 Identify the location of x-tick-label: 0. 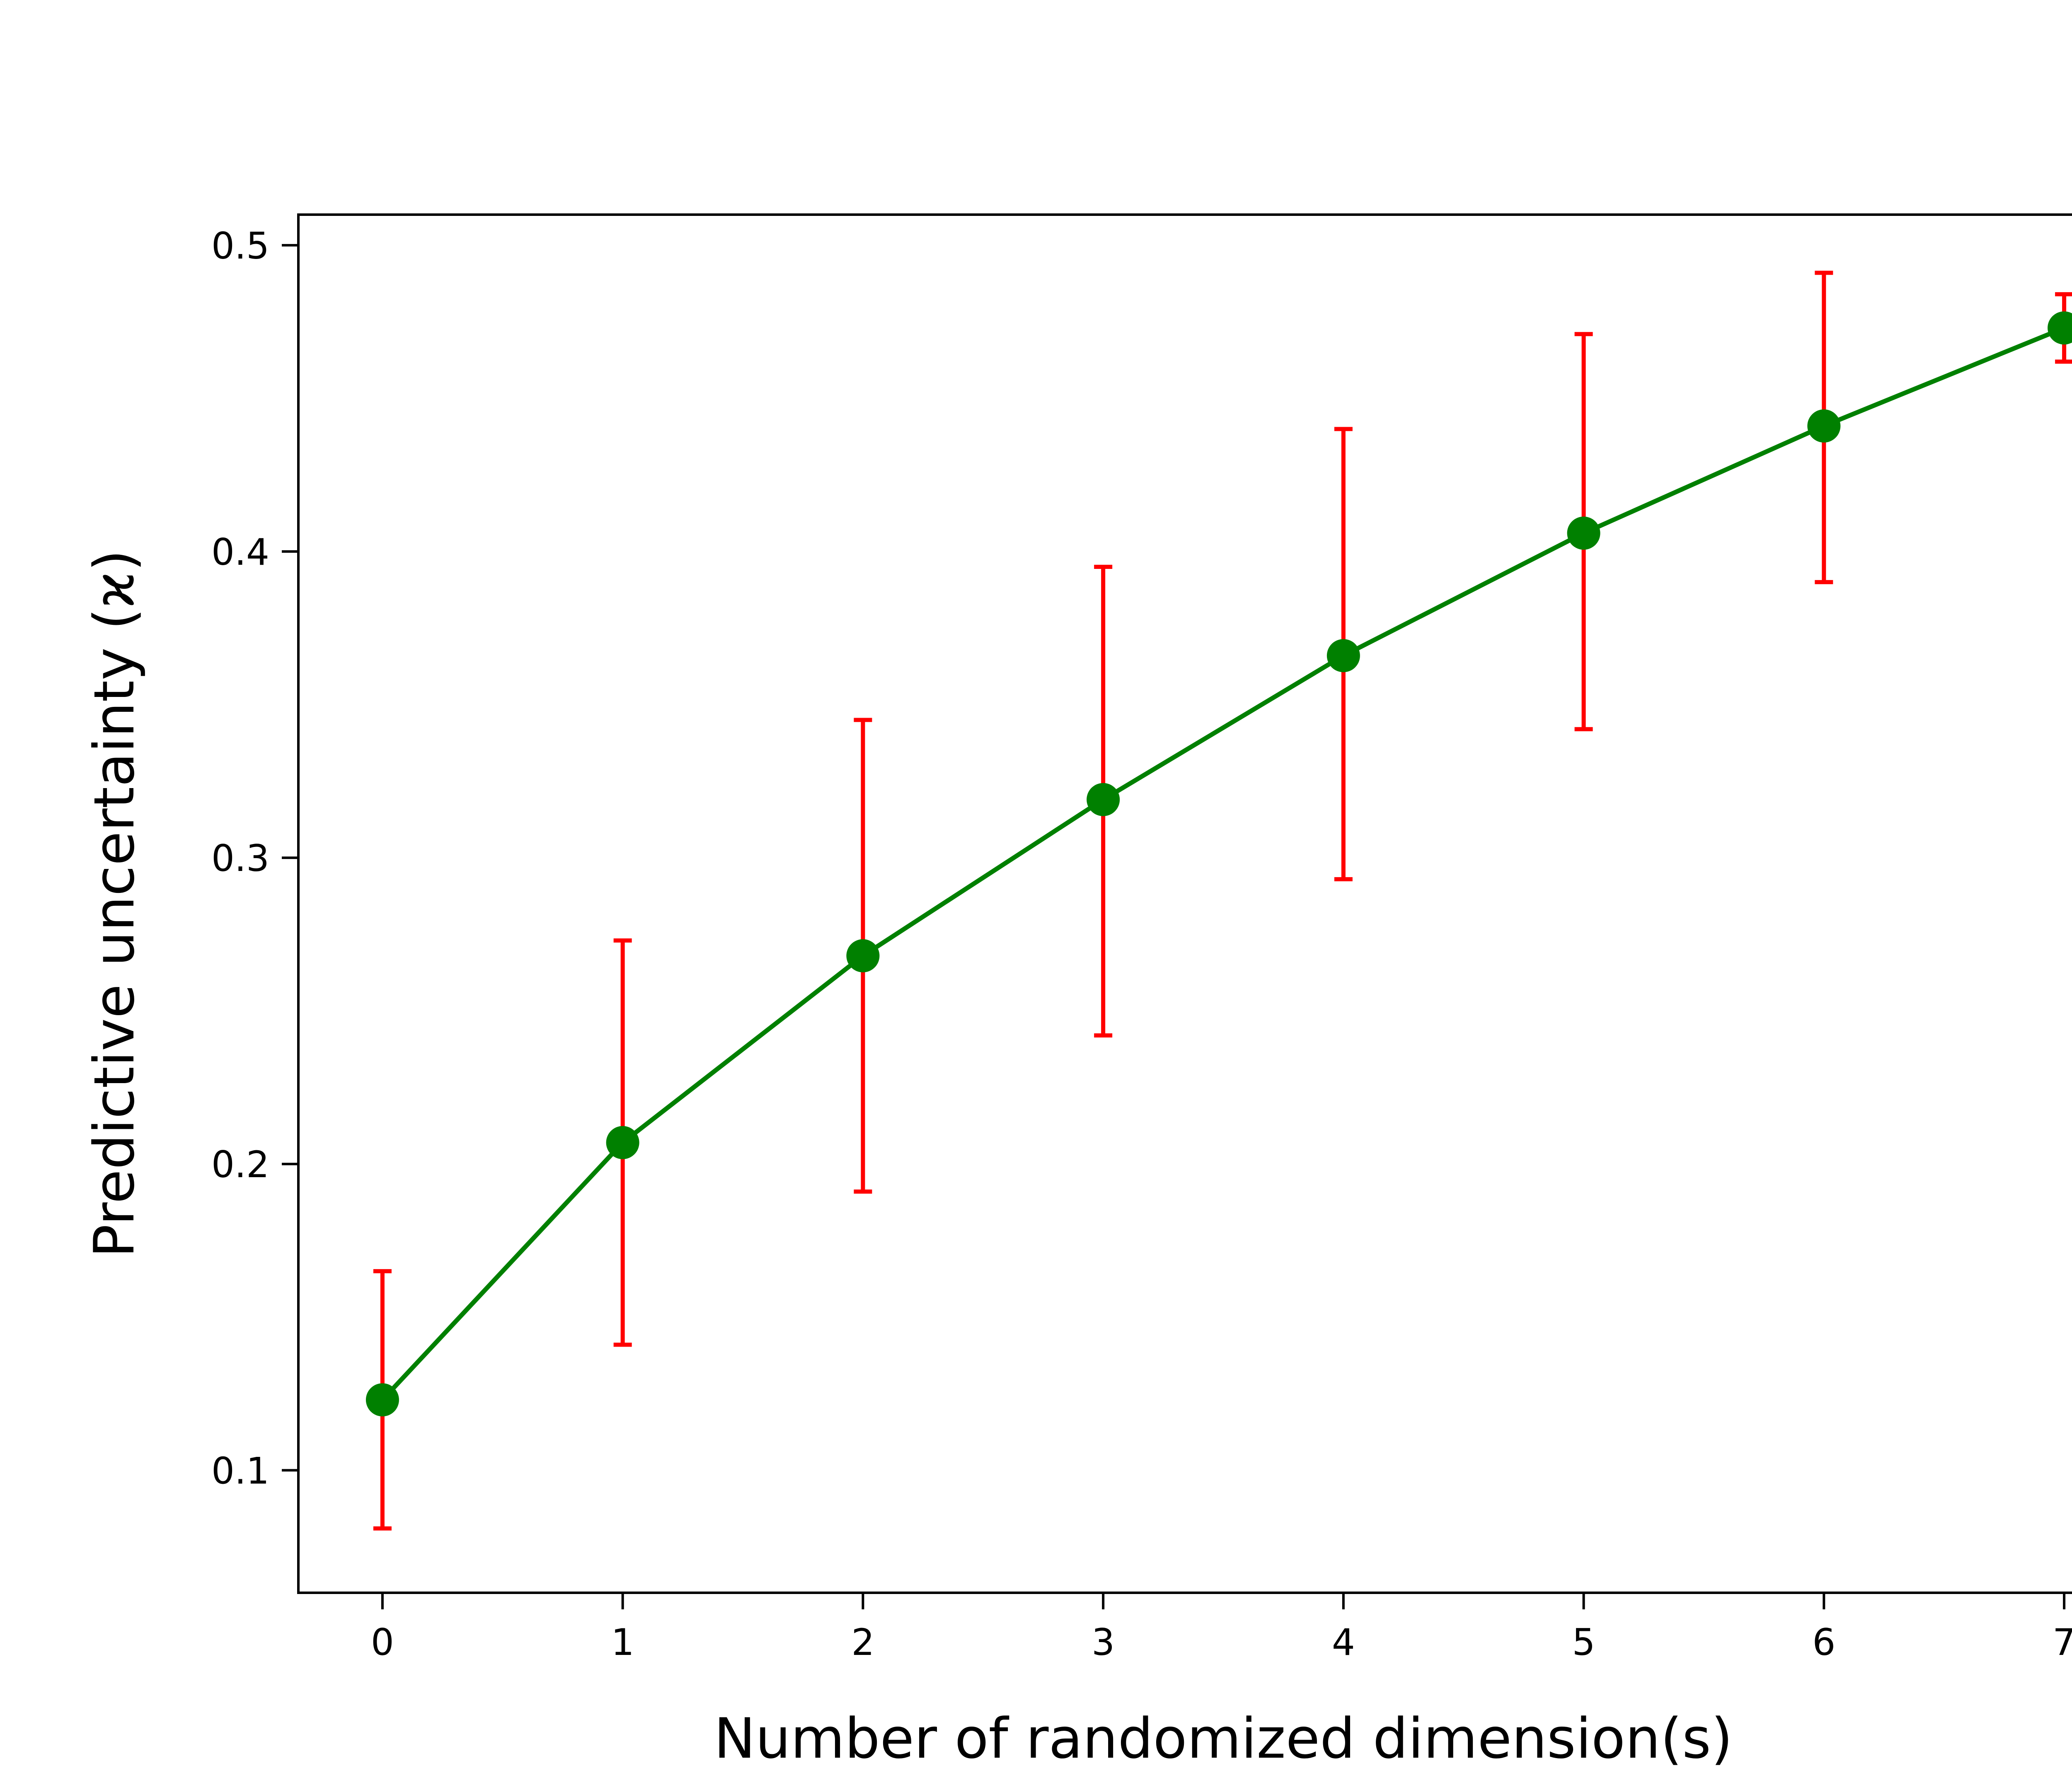
(382, 1642).